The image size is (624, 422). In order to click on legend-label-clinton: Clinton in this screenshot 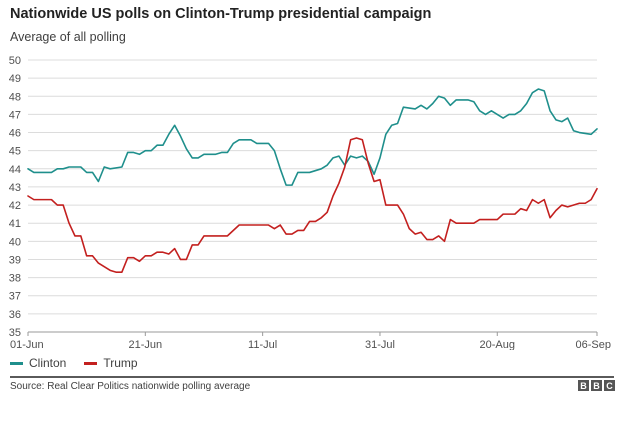, I will do `click(48, 363)`.